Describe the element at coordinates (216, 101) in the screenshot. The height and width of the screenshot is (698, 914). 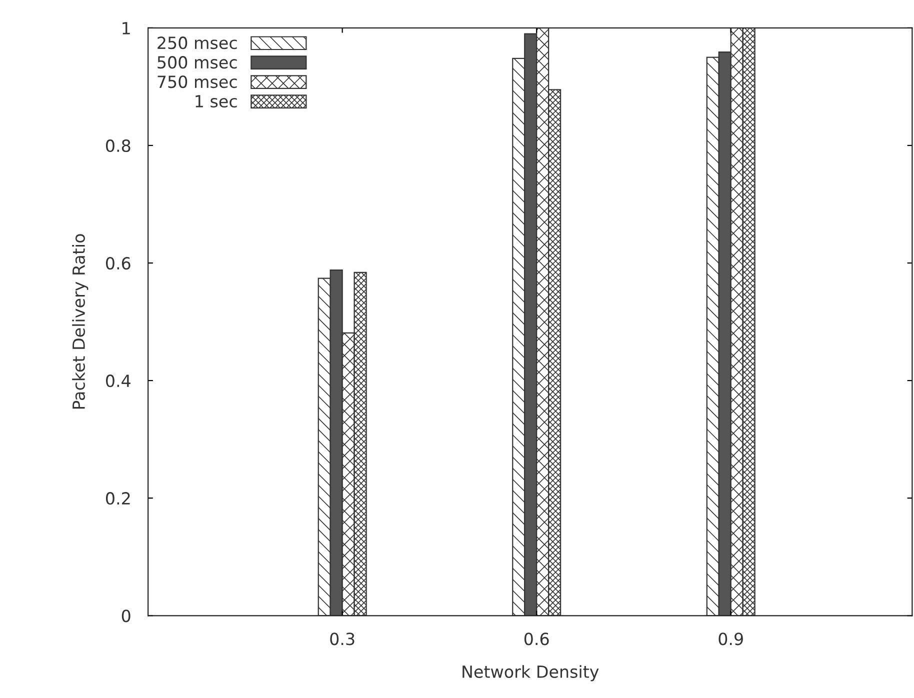
I see `legend-label: 1 sec` at that location.